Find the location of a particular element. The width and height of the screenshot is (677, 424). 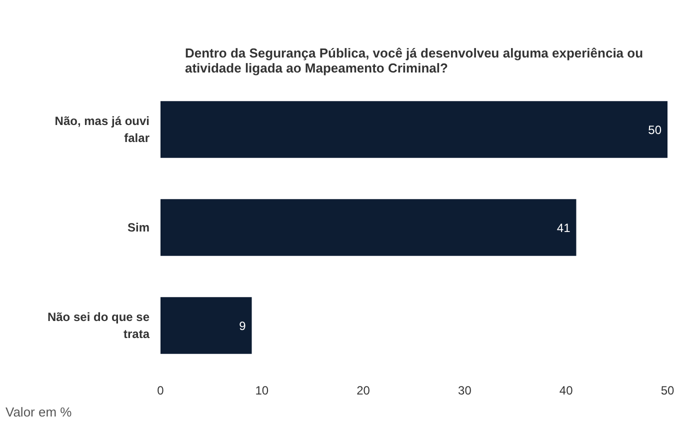

data-label: 50 is located at coordinates (655, 130).